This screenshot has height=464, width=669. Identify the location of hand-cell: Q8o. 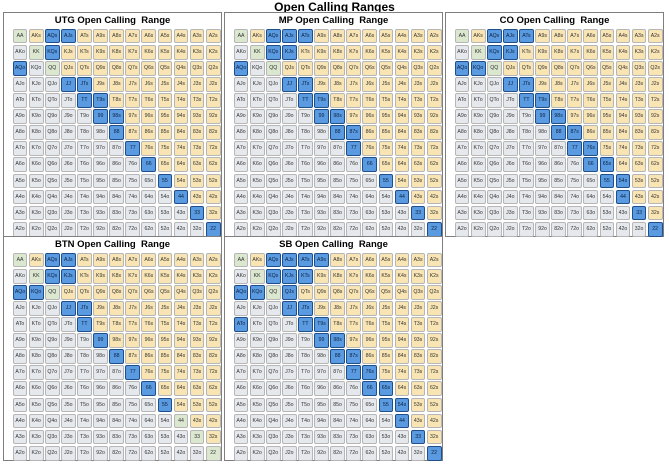
(52, 356).